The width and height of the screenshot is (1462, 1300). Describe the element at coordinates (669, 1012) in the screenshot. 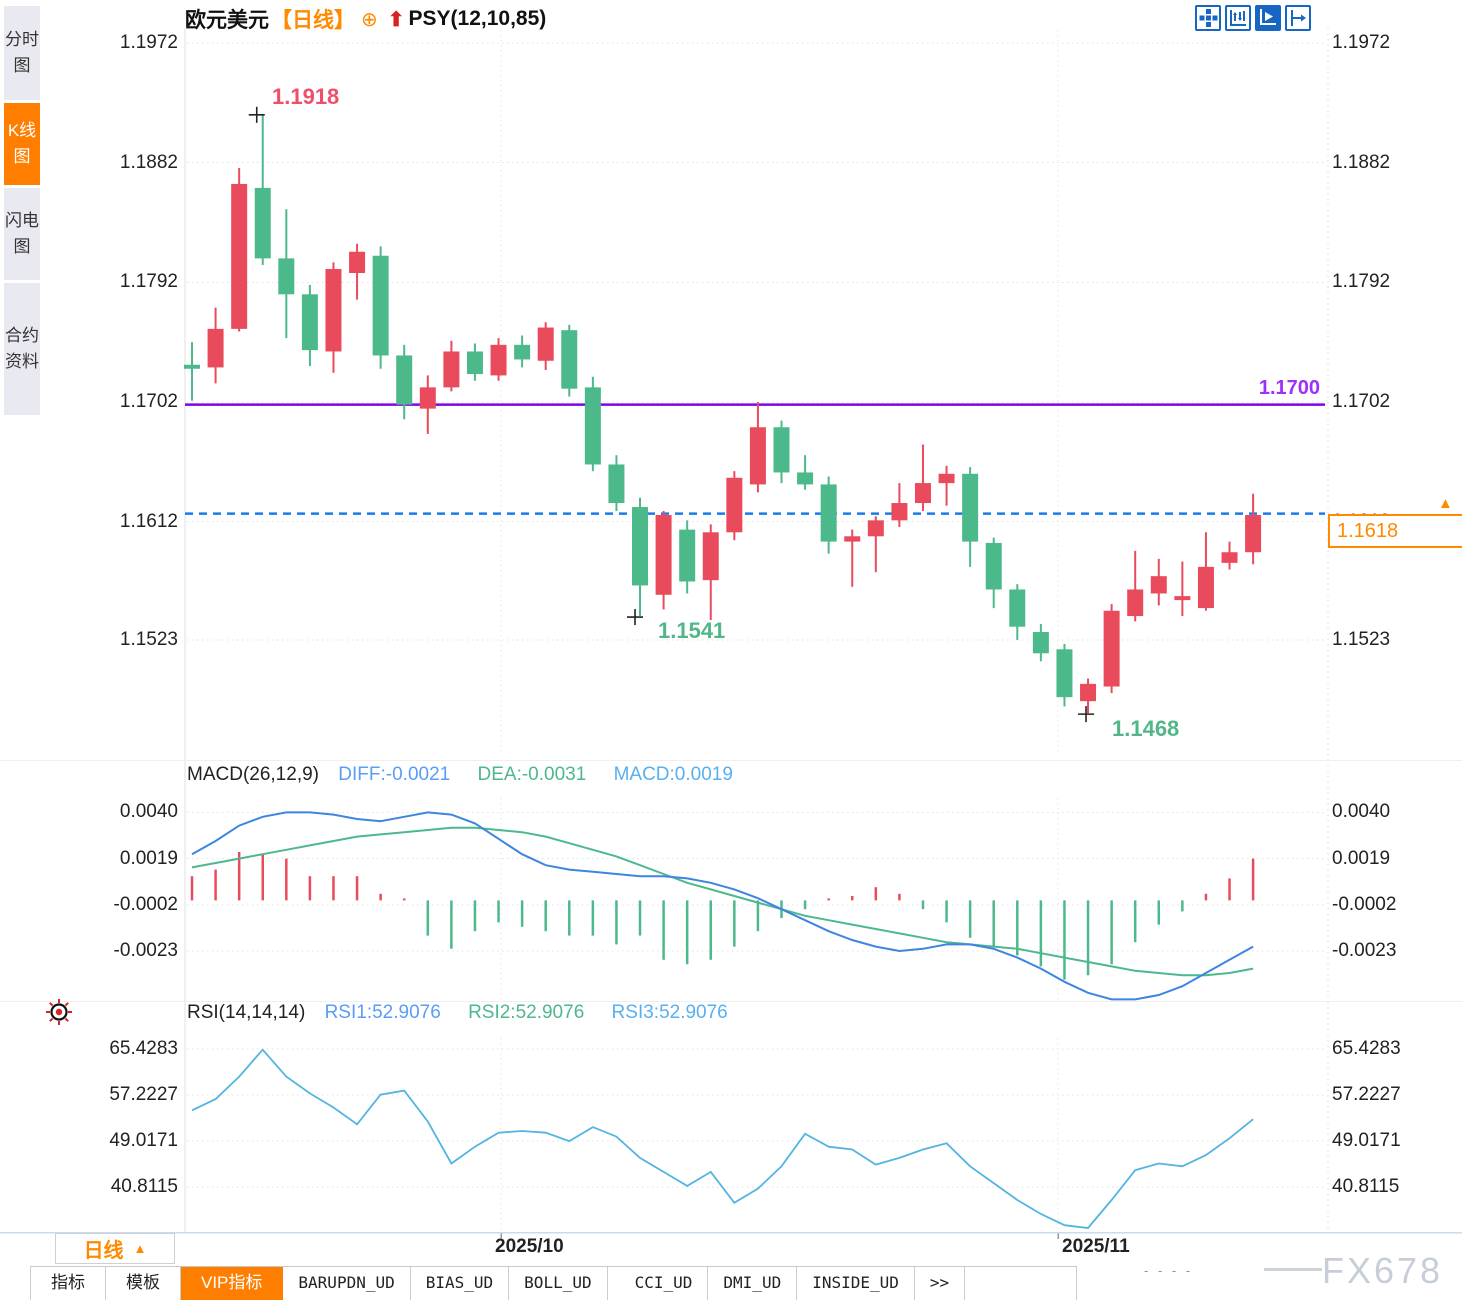

I see `rsi3-value: RSI3:52.9076` at that location.